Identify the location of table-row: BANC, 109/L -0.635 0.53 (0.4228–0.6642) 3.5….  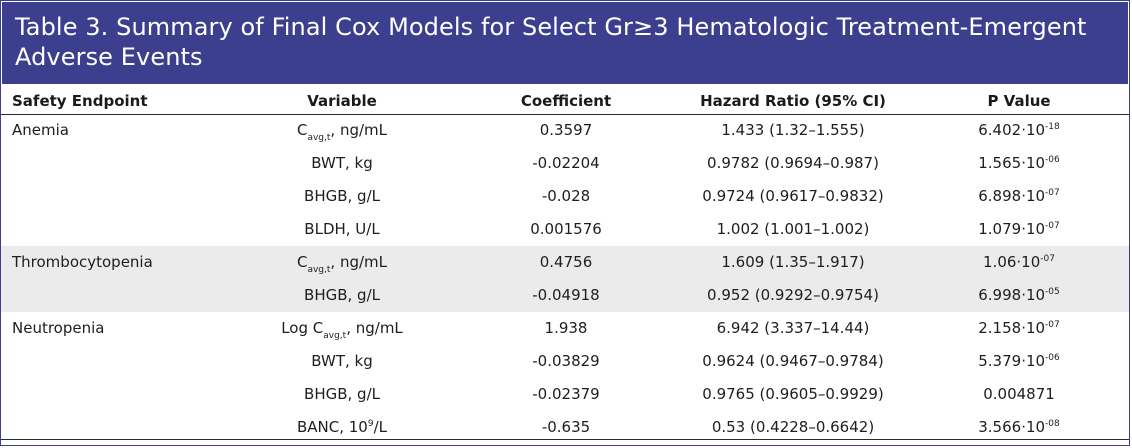
(565, 427).